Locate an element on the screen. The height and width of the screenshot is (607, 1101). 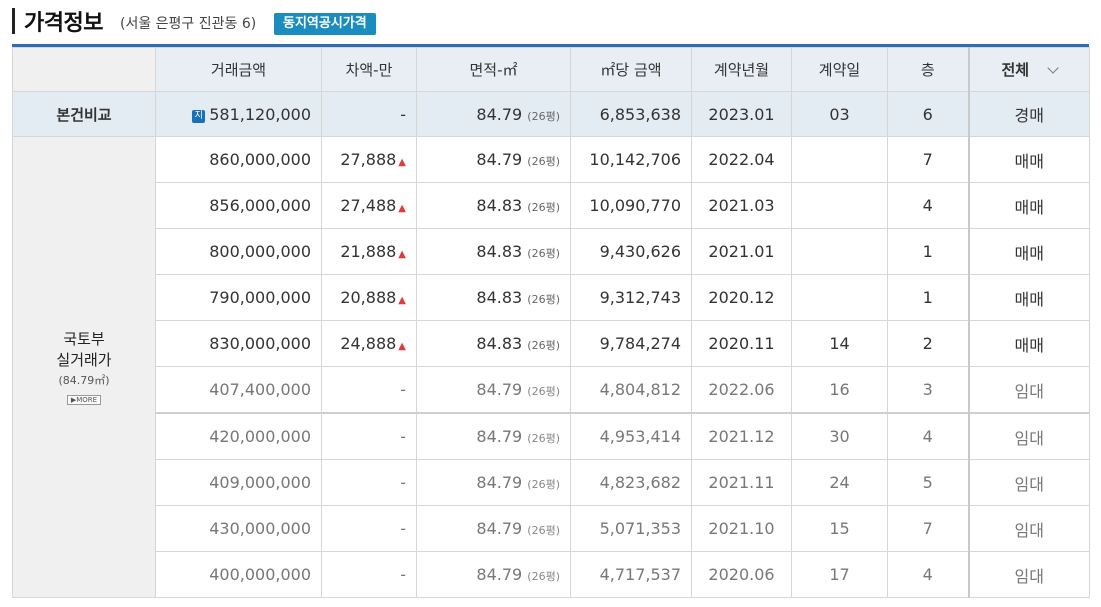
compare-amount-value: 581,120,000 is located at coordinates (260, 114).